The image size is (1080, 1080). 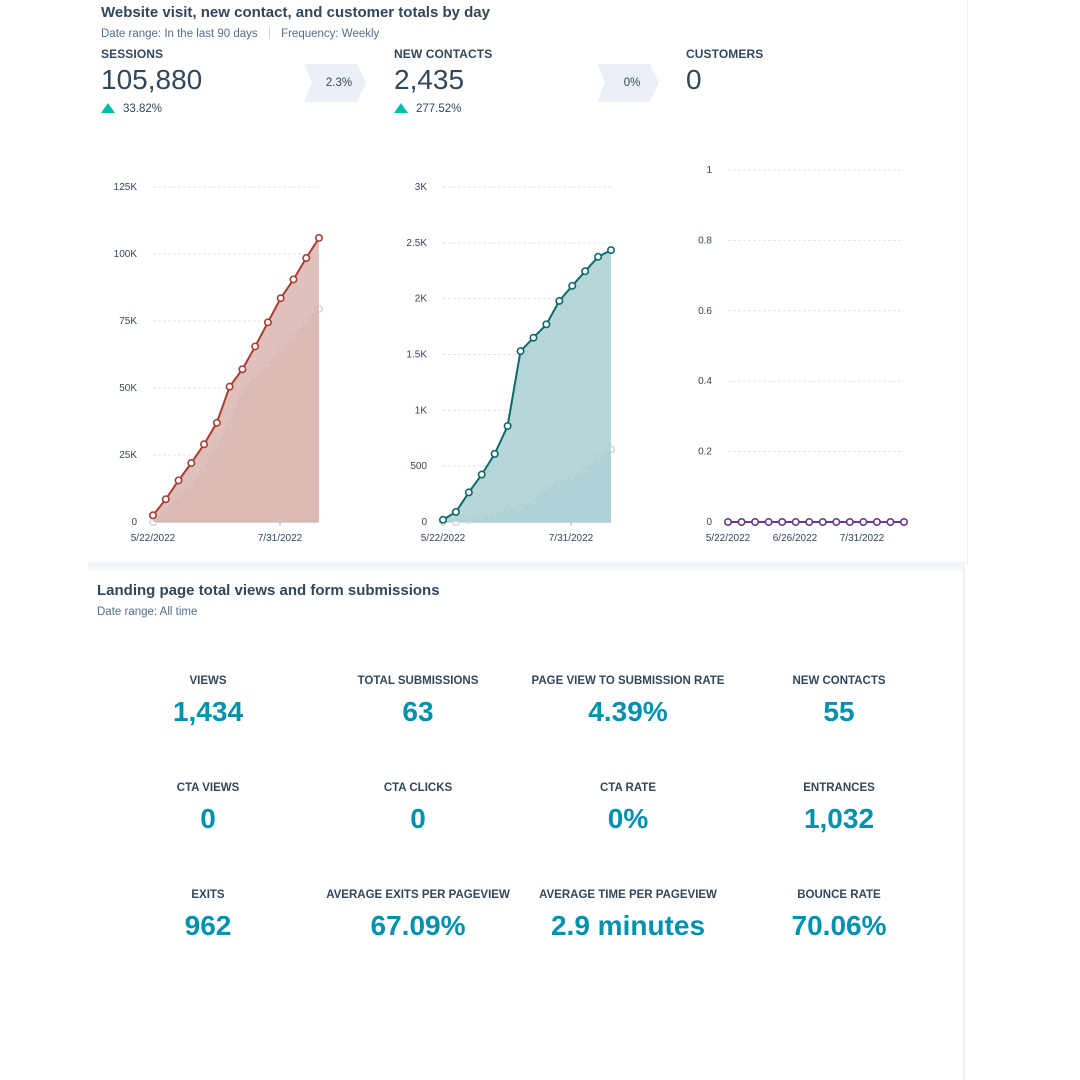 I want to click on y-tick-label: 0.4, so click(x=705, y=381).